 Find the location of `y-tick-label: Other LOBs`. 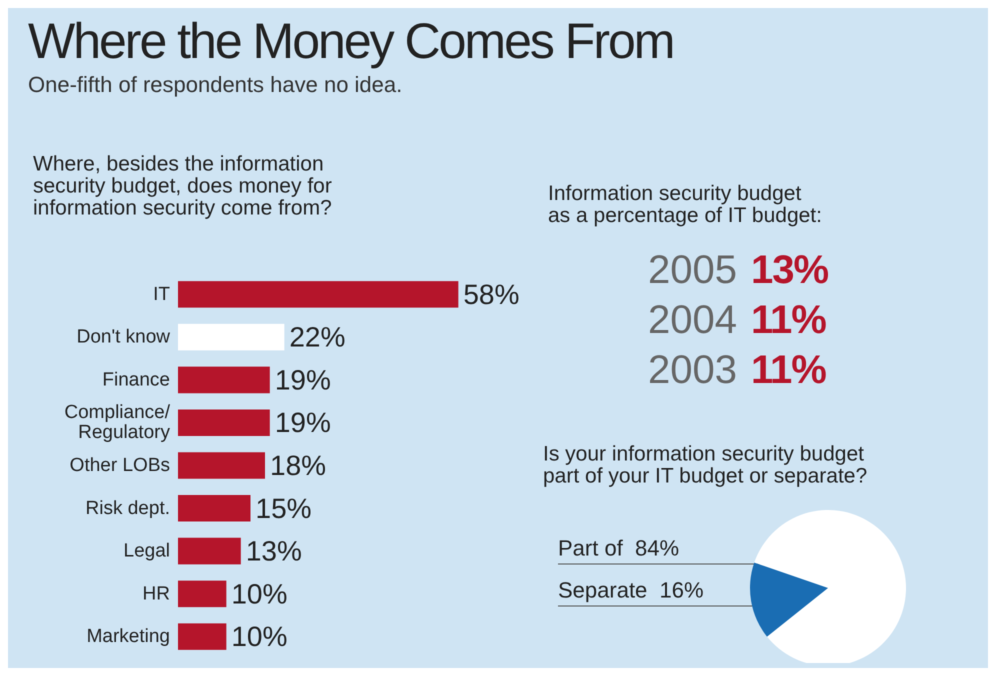

y-tick-label: Other LOBs is located at coordinates (120, 465).